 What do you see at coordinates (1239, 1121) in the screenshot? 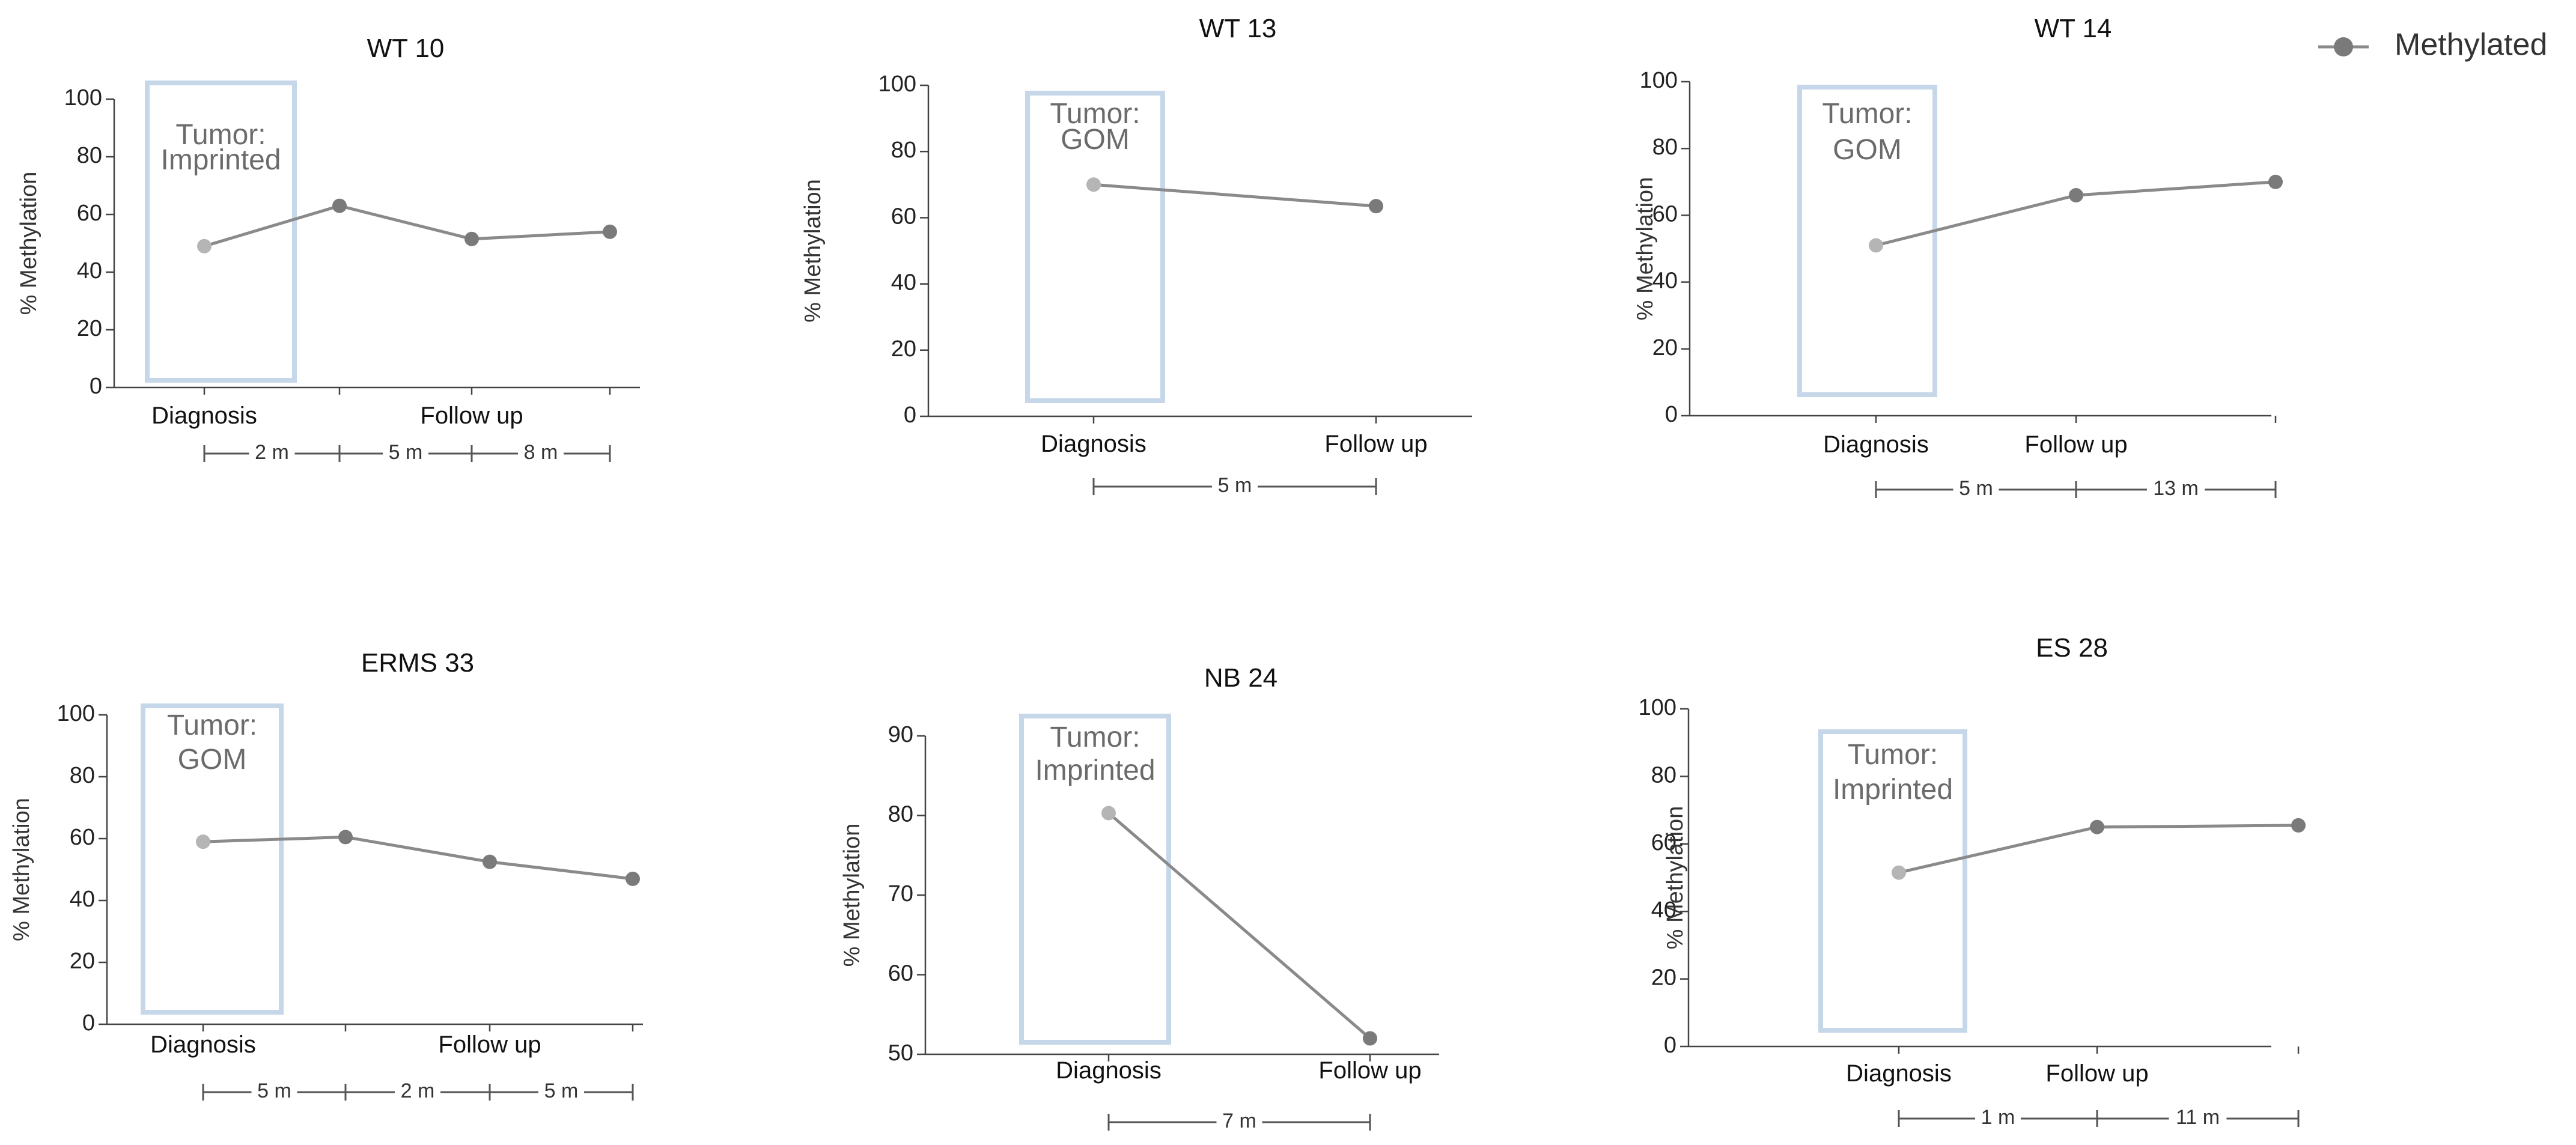
I see `timeline-interval-label: 7 m` at bounding box center [1239, 1121].